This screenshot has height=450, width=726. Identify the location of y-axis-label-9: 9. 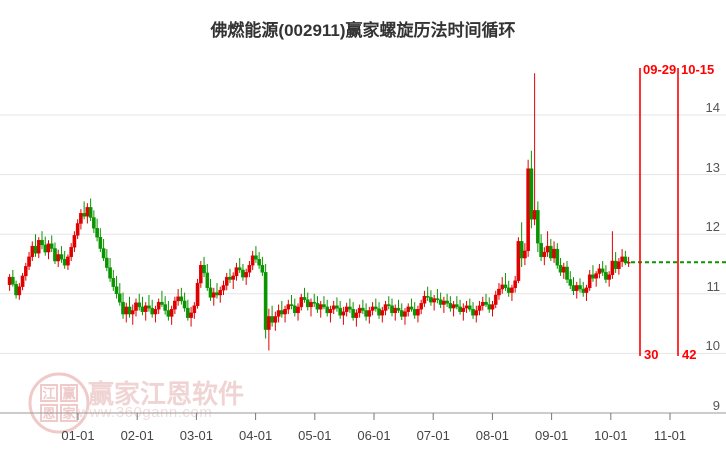
(716, 405).